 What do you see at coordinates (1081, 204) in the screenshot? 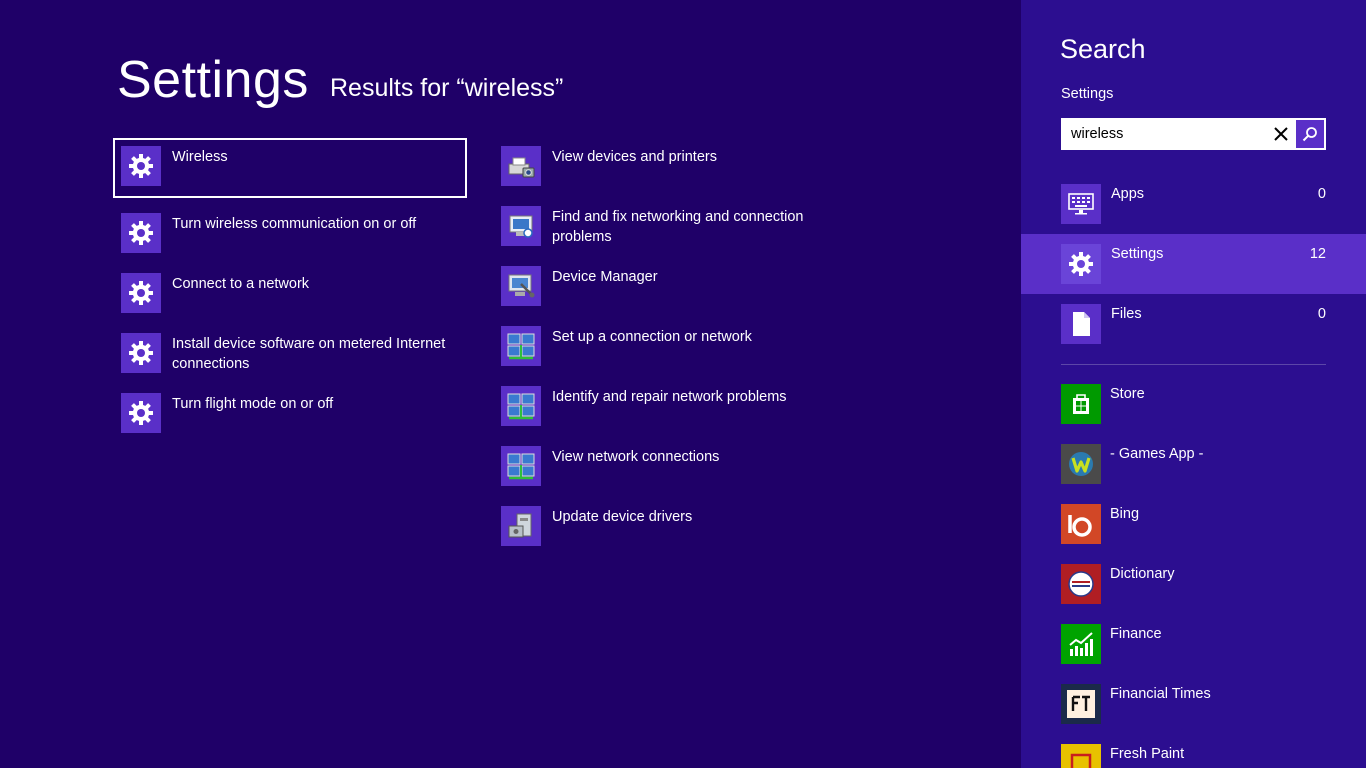
I see `apps-icon` at bounding box center [1081, 204].